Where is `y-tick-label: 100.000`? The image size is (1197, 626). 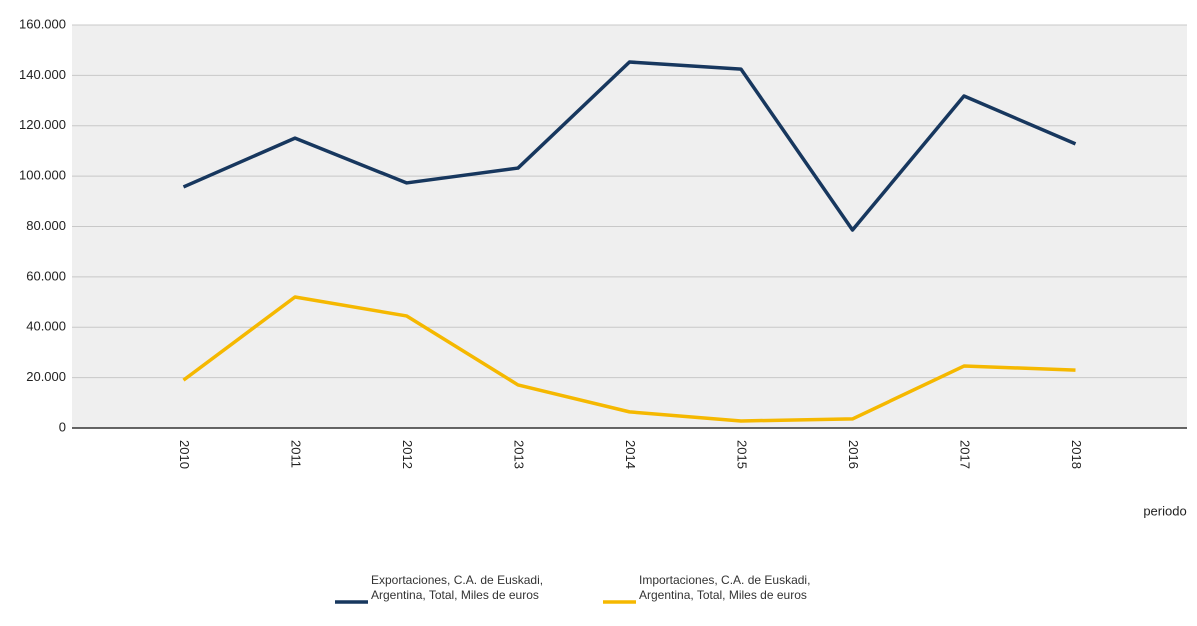 y-tick-label: 100.000 is located at coordinates (42, 175).